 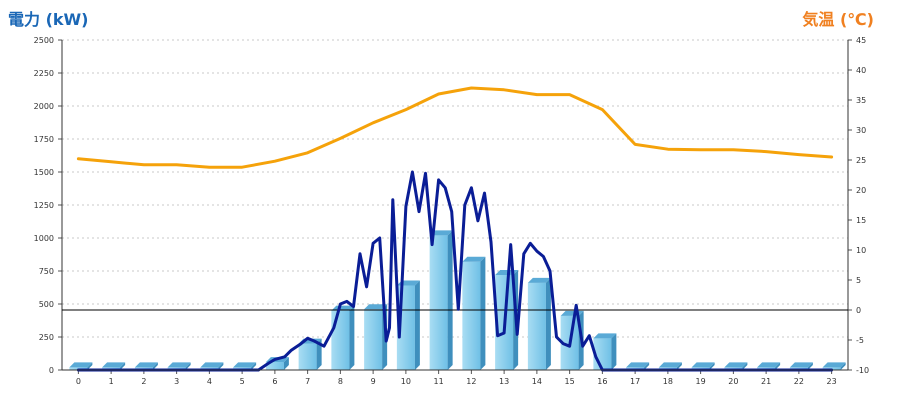 I want to click on x-tick-label: 18, so click(x=668, y=381).